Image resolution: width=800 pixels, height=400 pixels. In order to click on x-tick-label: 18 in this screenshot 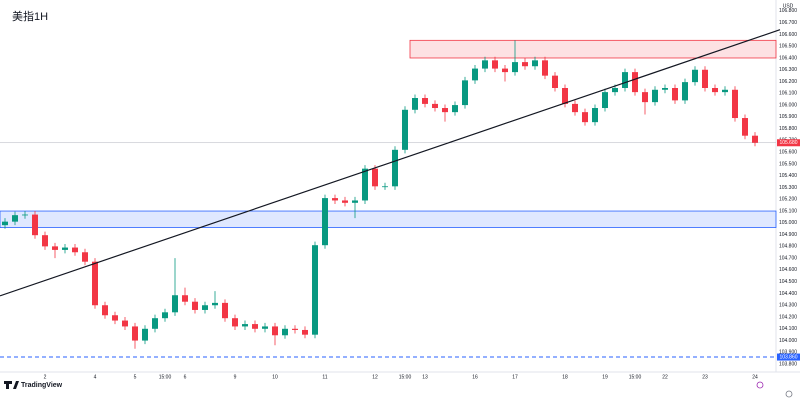, I will do `click(565, 377)`.